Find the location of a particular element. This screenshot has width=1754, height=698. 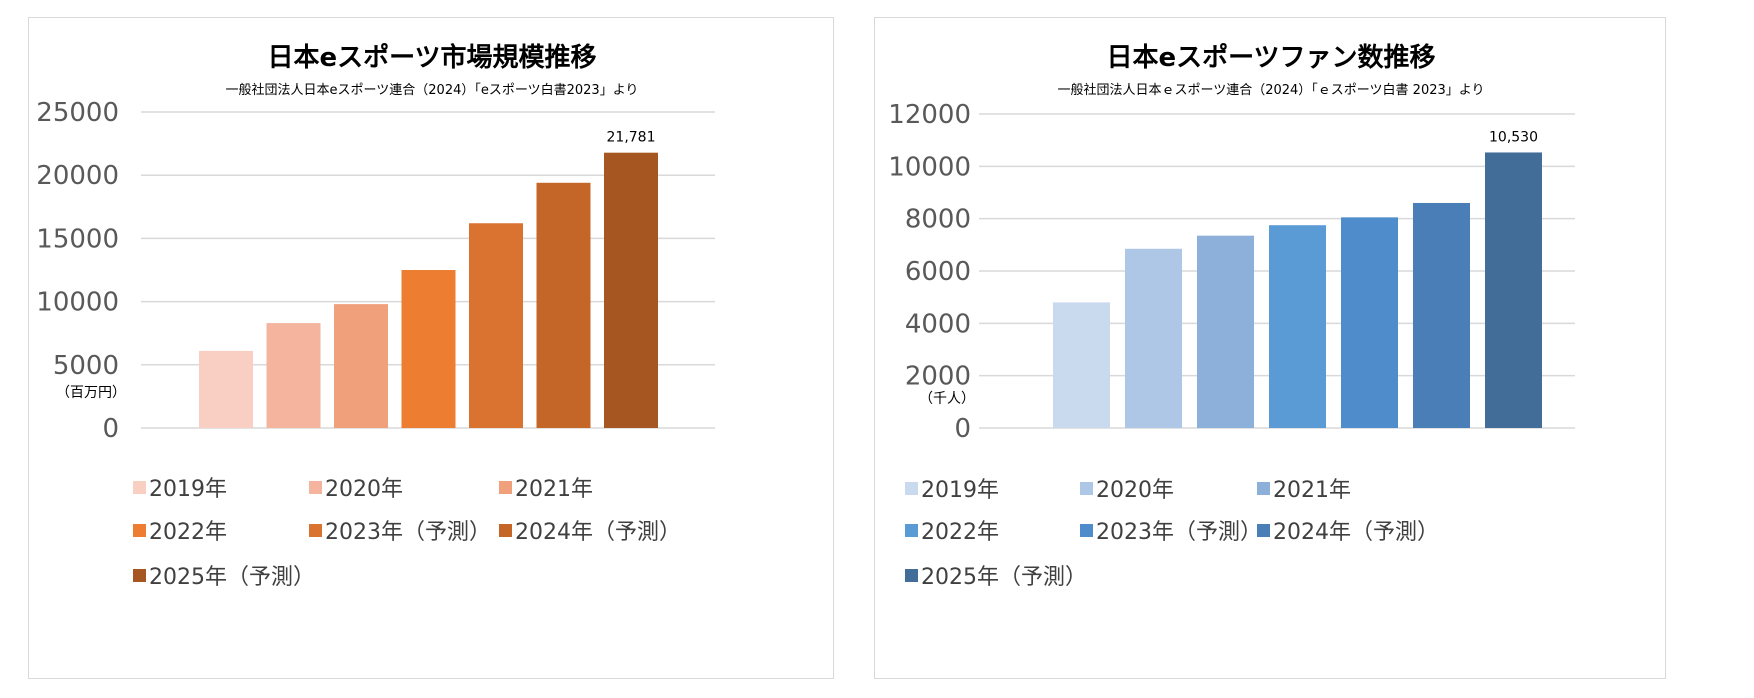

y-tick-label: 5000 is located at coordinates (86, 366).